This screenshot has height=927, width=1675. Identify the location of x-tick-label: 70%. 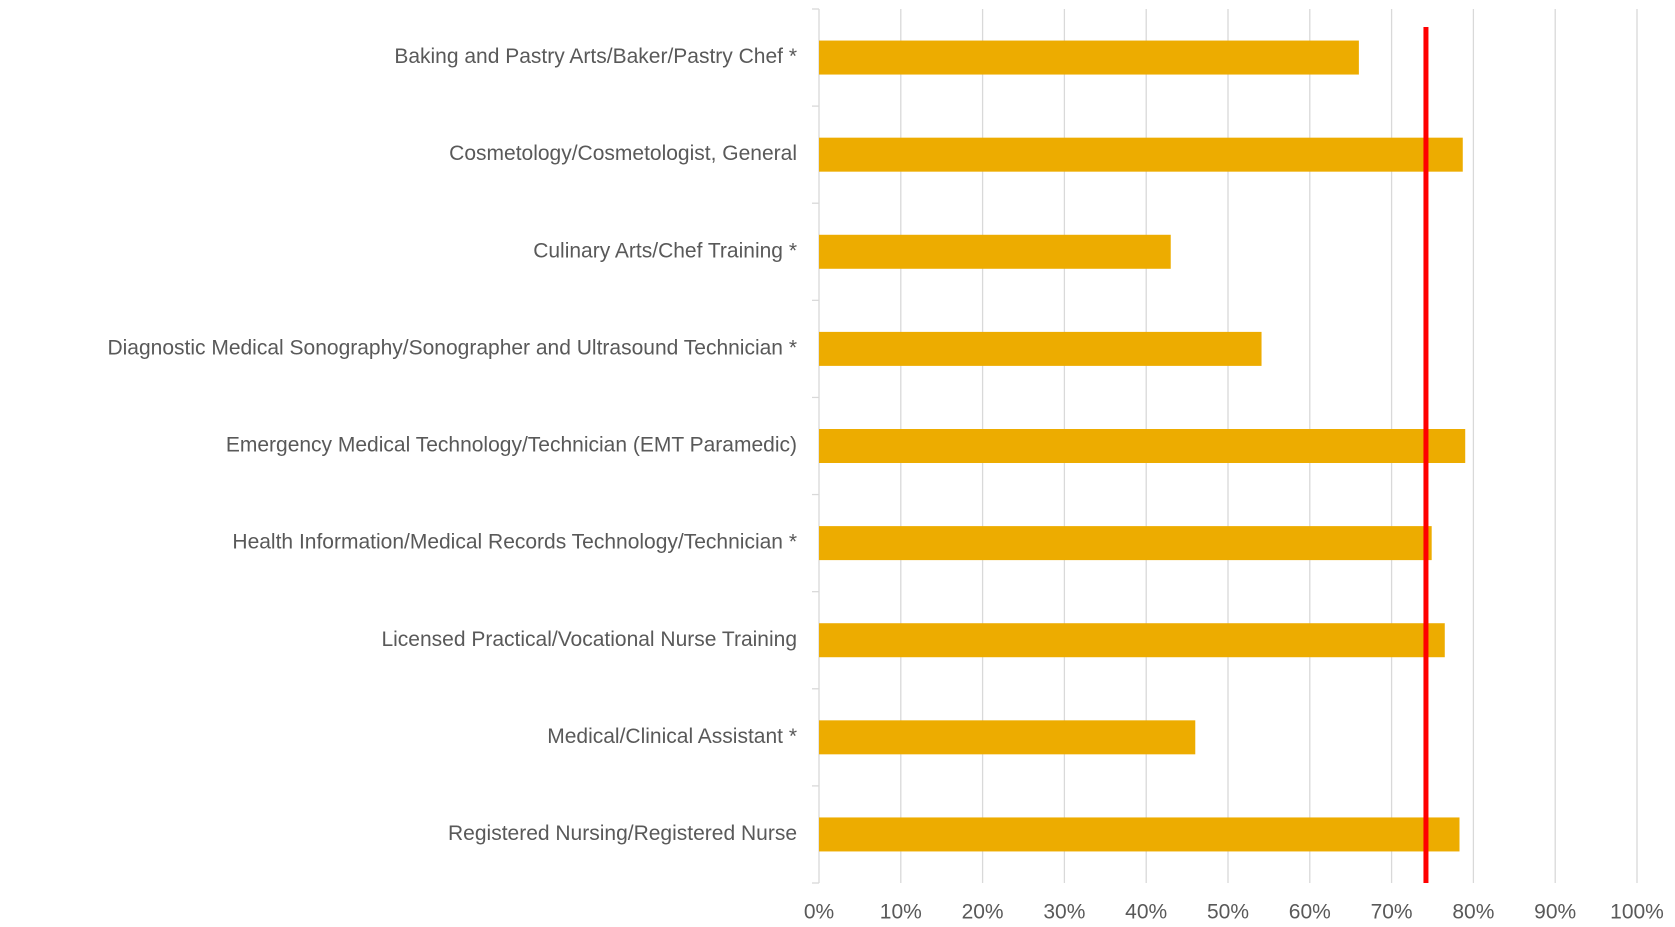
(1392, 912).